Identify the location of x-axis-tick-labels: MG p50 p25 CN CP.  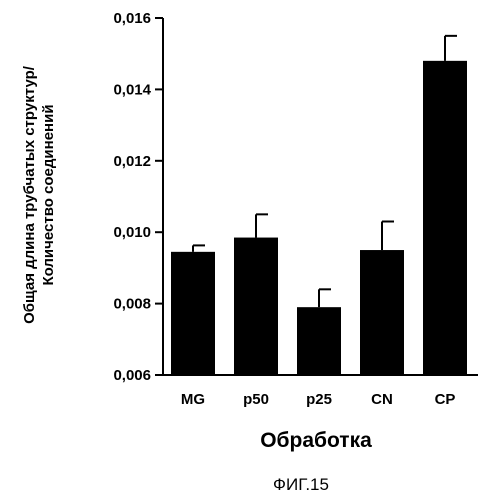
(318, 399).